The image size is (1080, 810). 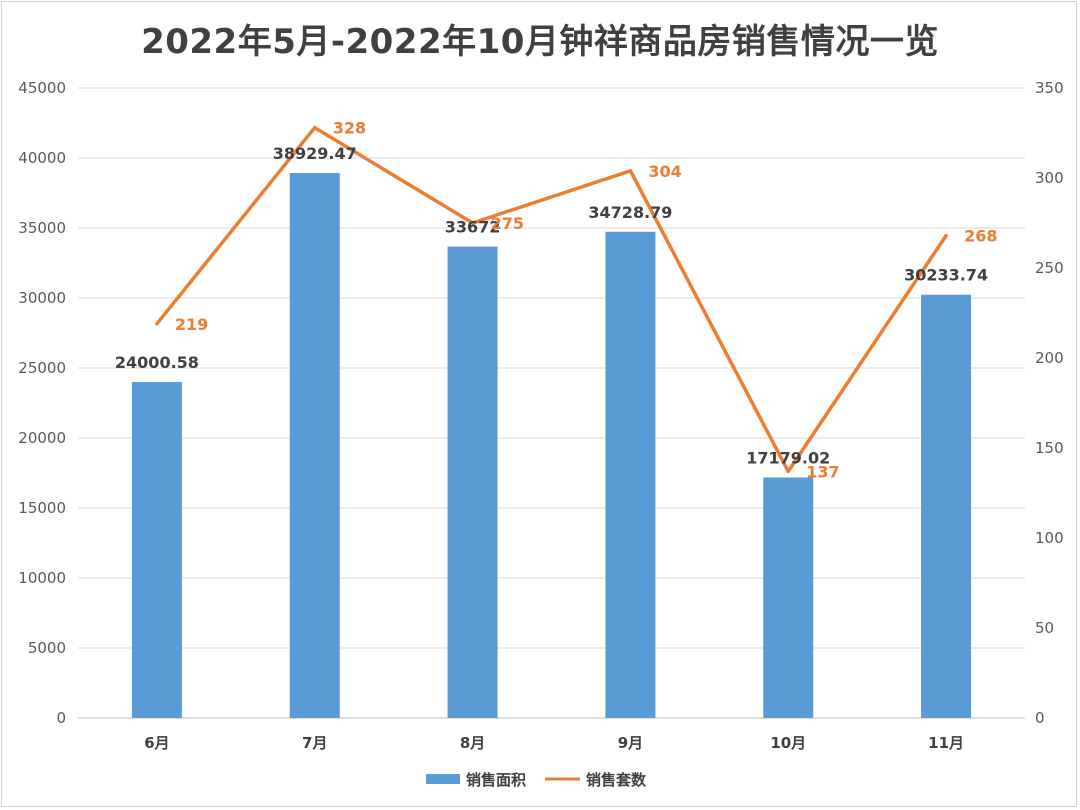 I want to click on left-axis-tick: 15000, so click(x=42, y=508).